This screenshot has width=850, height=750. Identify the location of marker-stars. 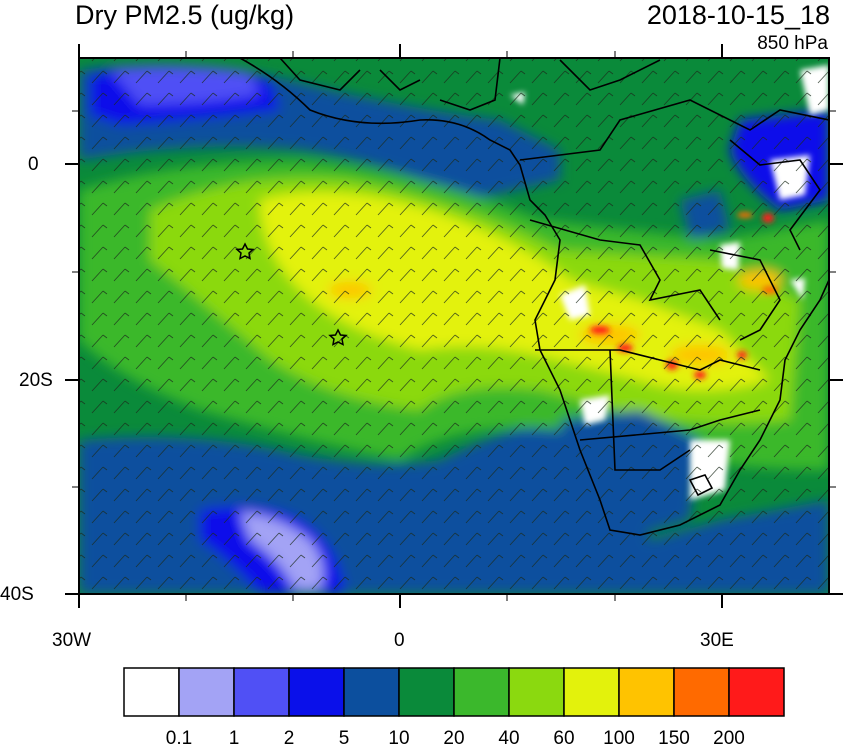
(291, 294).